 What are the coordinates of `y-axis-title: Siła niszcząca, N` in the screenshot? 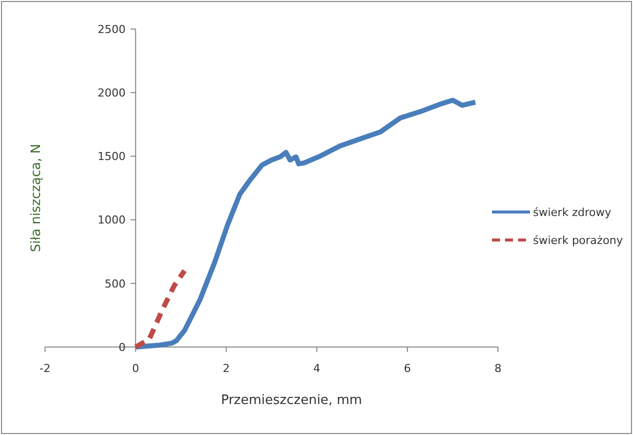 It's located at (36, 198).